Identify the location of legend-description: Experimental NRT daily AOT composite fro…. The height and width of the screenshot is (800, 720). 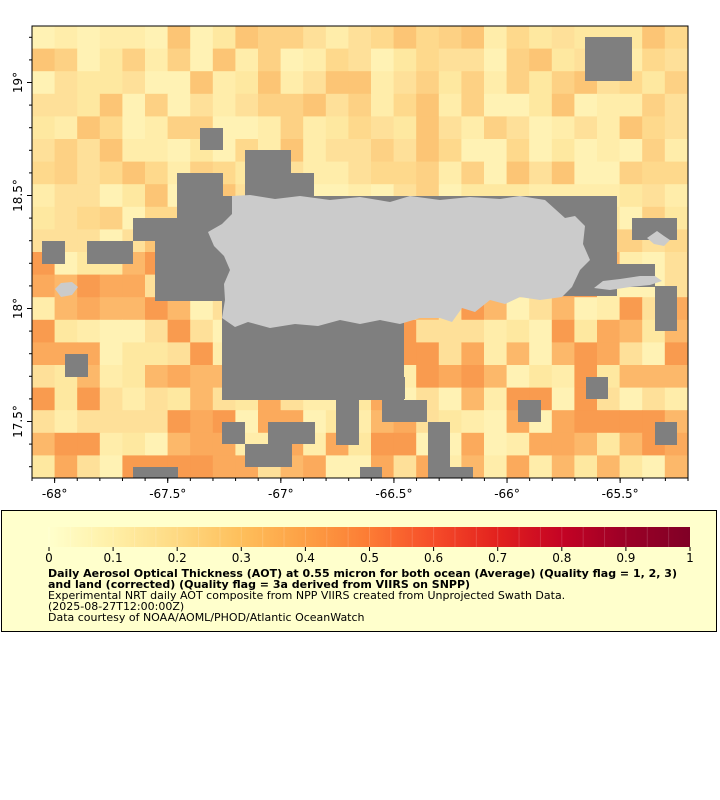
(307, 595).